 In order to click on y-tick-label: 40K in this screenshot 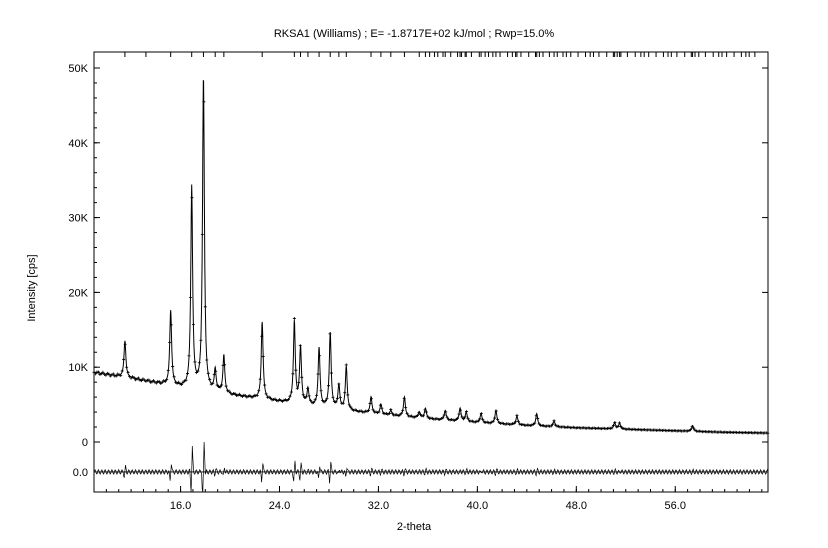, I will do `click(78, 144)`.